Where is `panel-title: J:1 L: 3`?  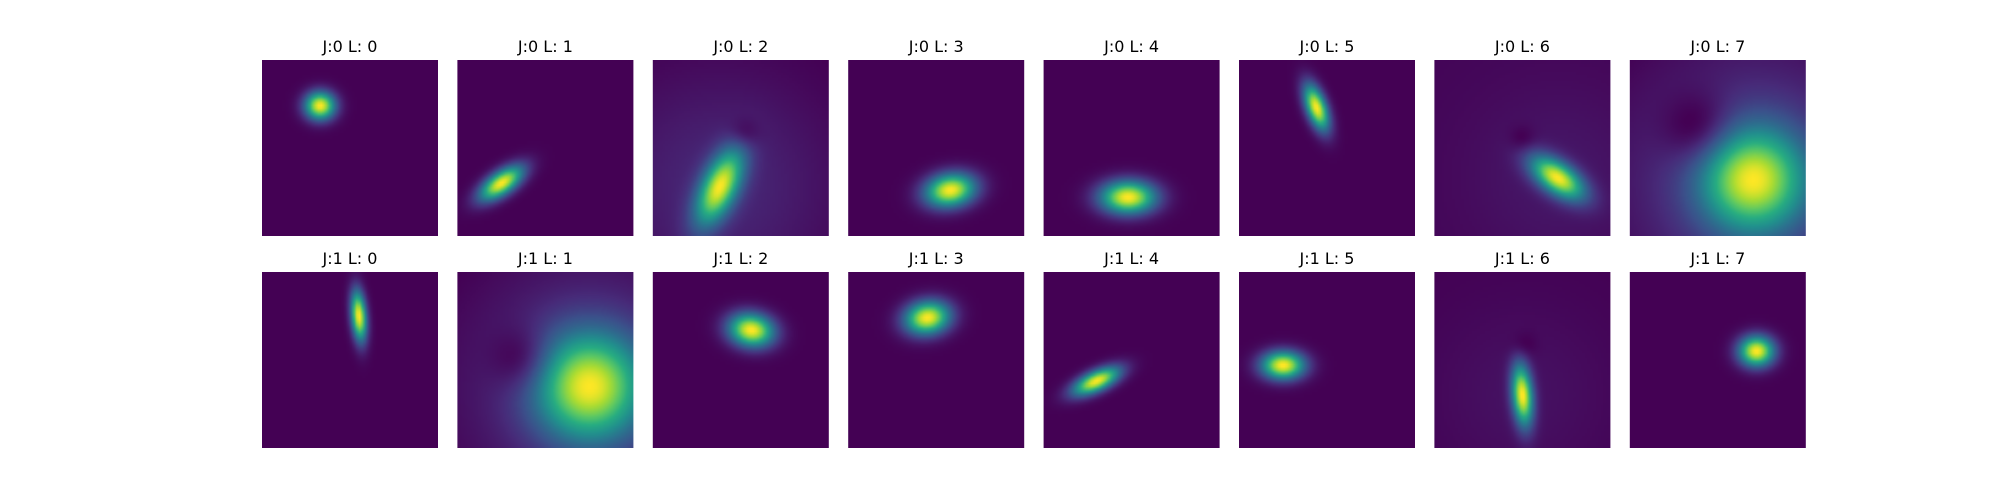
panel-title: J:1 L: 3 is located at coordinates (936, 258).